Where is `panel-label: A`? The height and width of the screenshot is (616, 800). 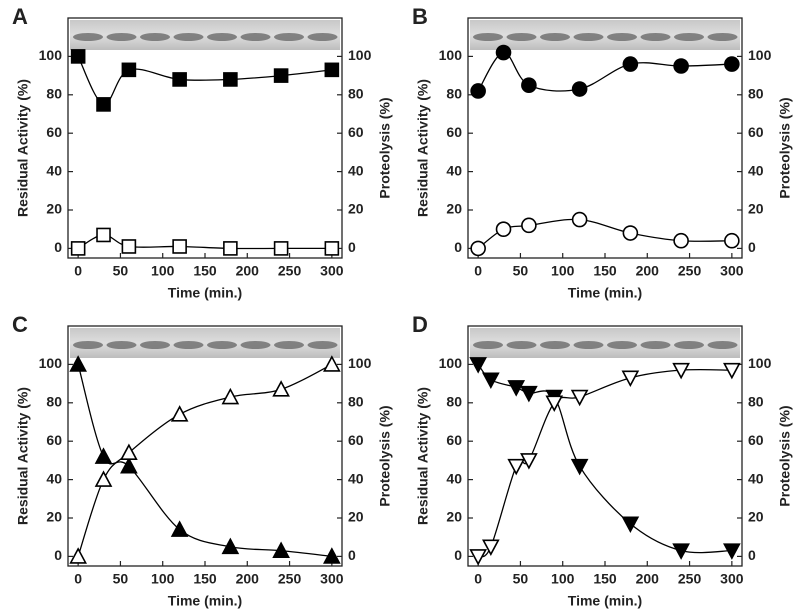
panel-label: A is located at coordinates (20, 16).